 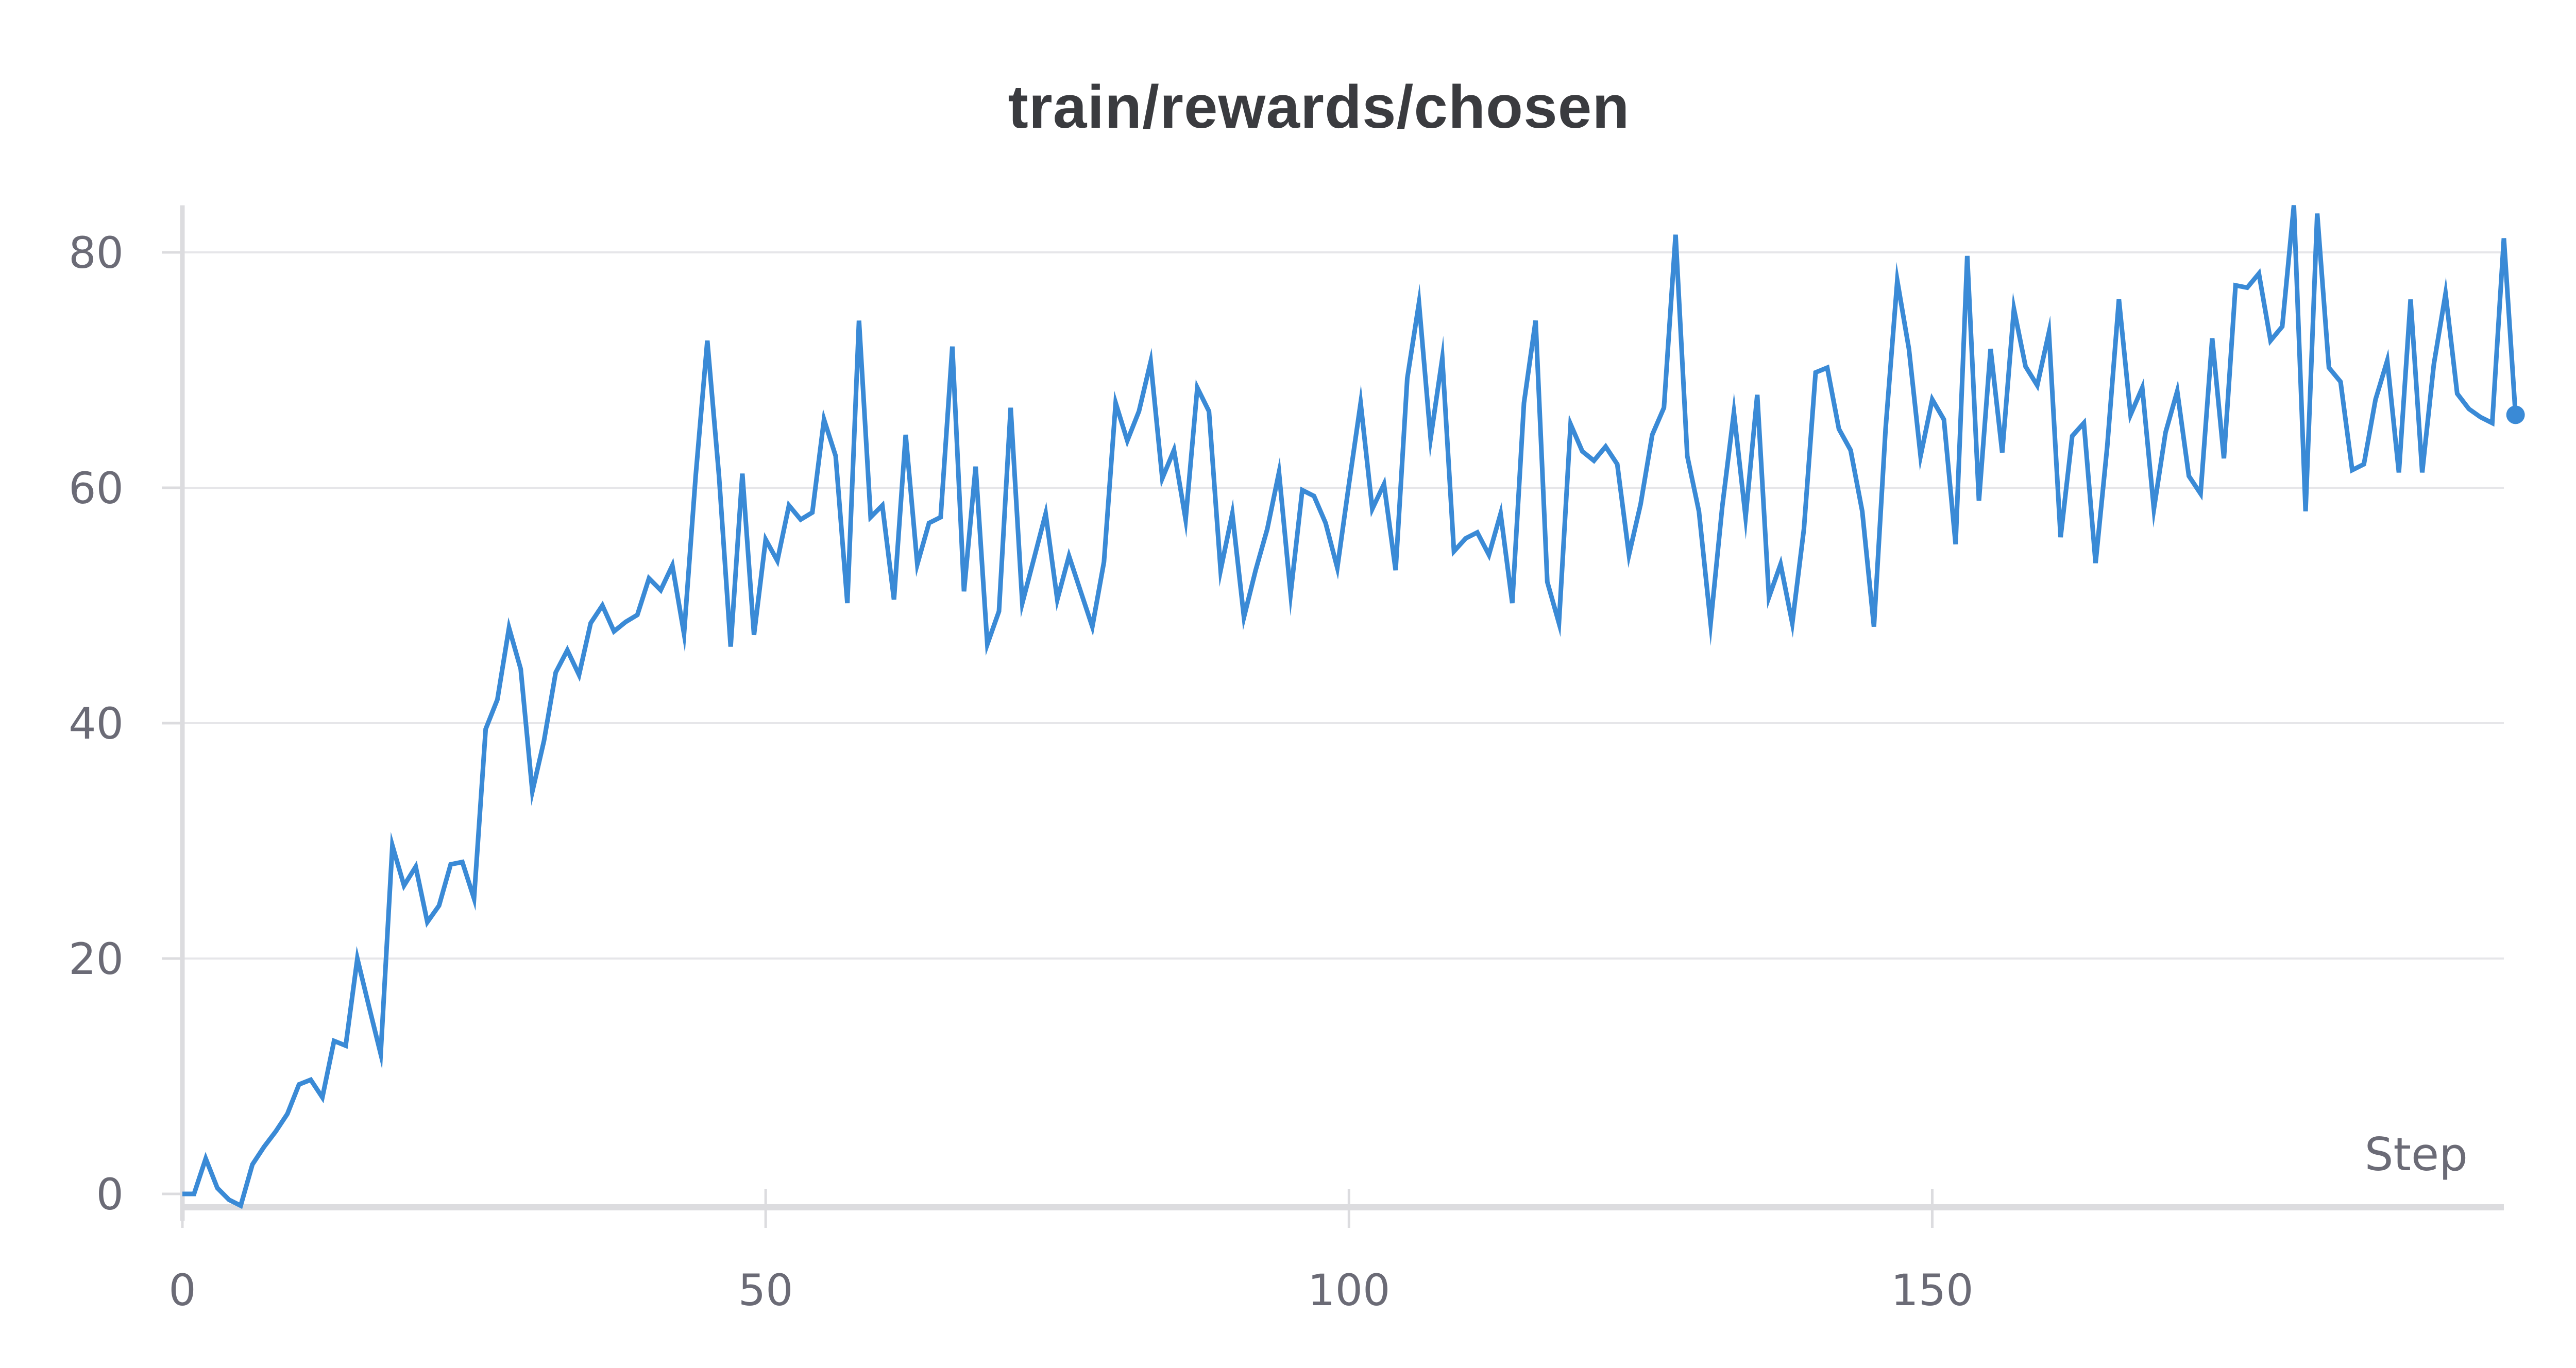 I want to click on chart-title: train/rewards/chosen, so click(x=1319, y=107).